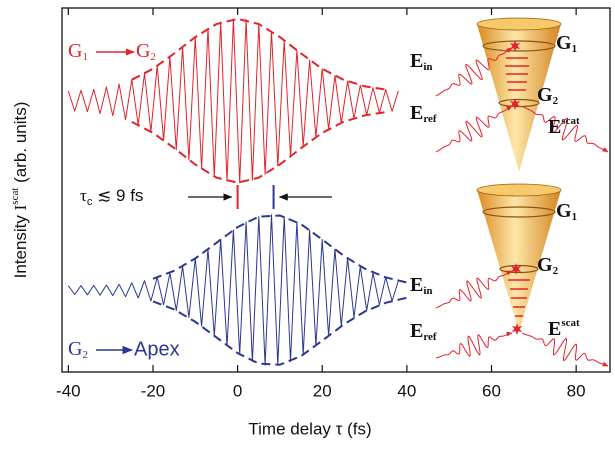 The image size is (615, 452). Describe the element at coordinates (85, 355) in the screenshot. I see `bottom-path-label-part: 2` at that location.